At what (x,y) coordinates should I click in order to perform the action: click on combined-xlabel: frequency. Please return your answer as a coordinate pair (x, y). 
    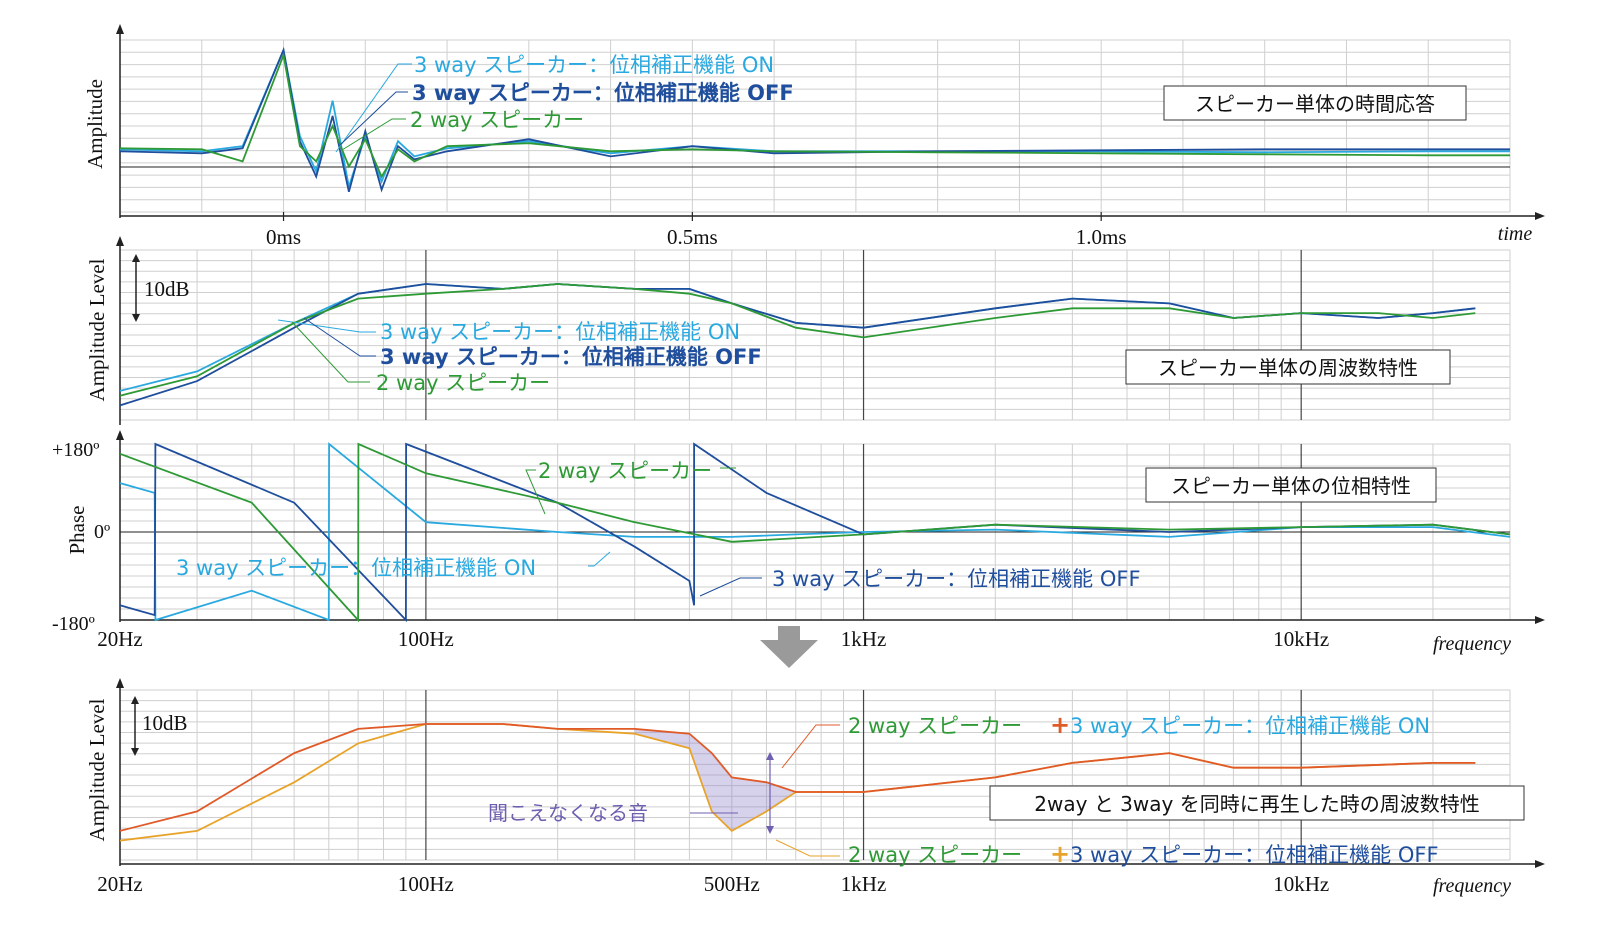
    Looking at the image, I should click on (1472, 886).